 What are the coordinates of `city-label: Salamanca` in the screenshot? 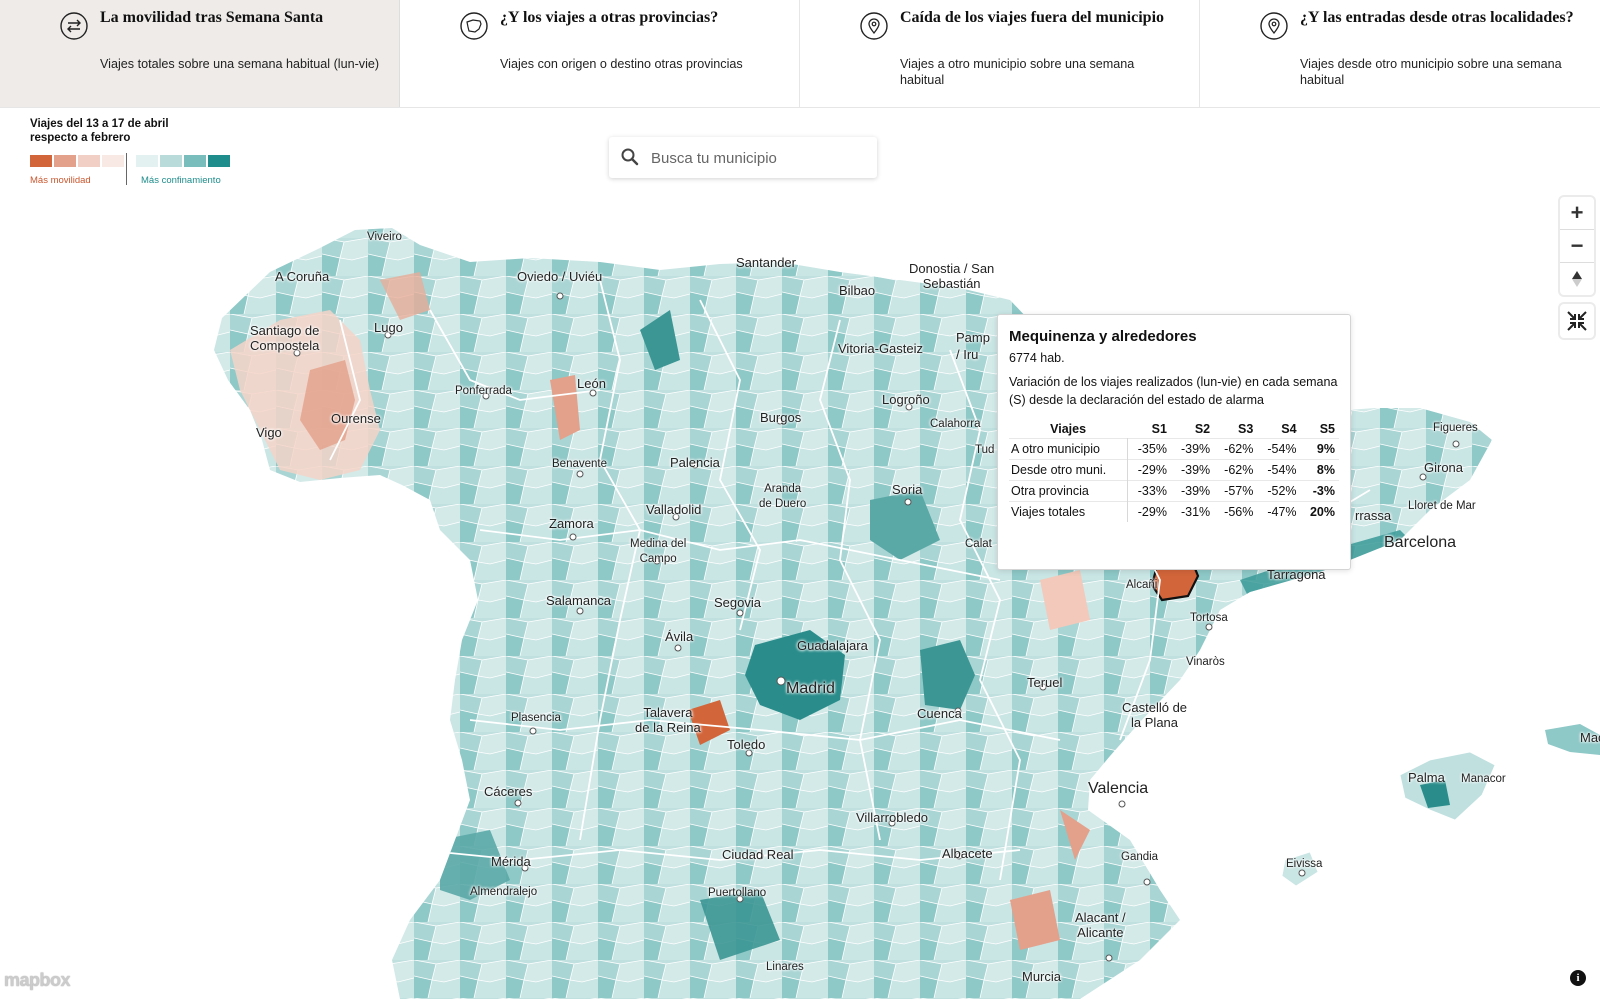 It's located at (579, 600).